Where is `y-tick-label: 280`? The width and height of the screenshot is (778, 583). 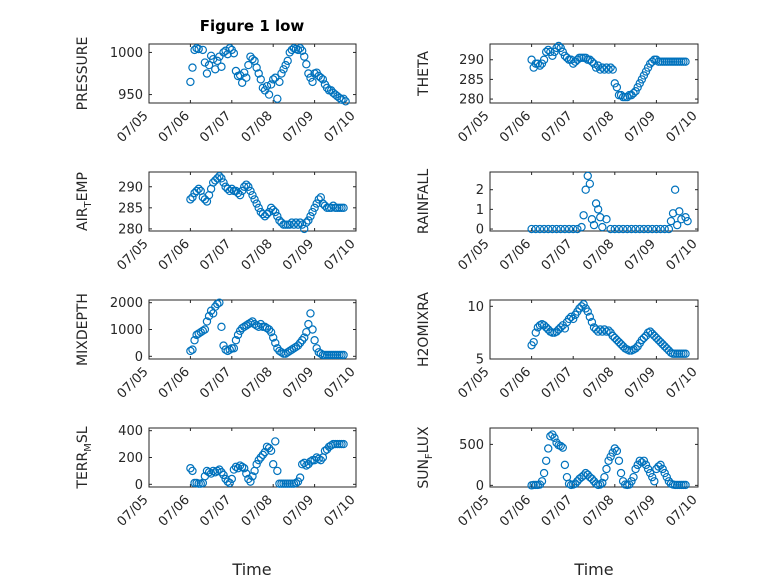 y-tick-label: 280 is located at coordinates (130, 229).